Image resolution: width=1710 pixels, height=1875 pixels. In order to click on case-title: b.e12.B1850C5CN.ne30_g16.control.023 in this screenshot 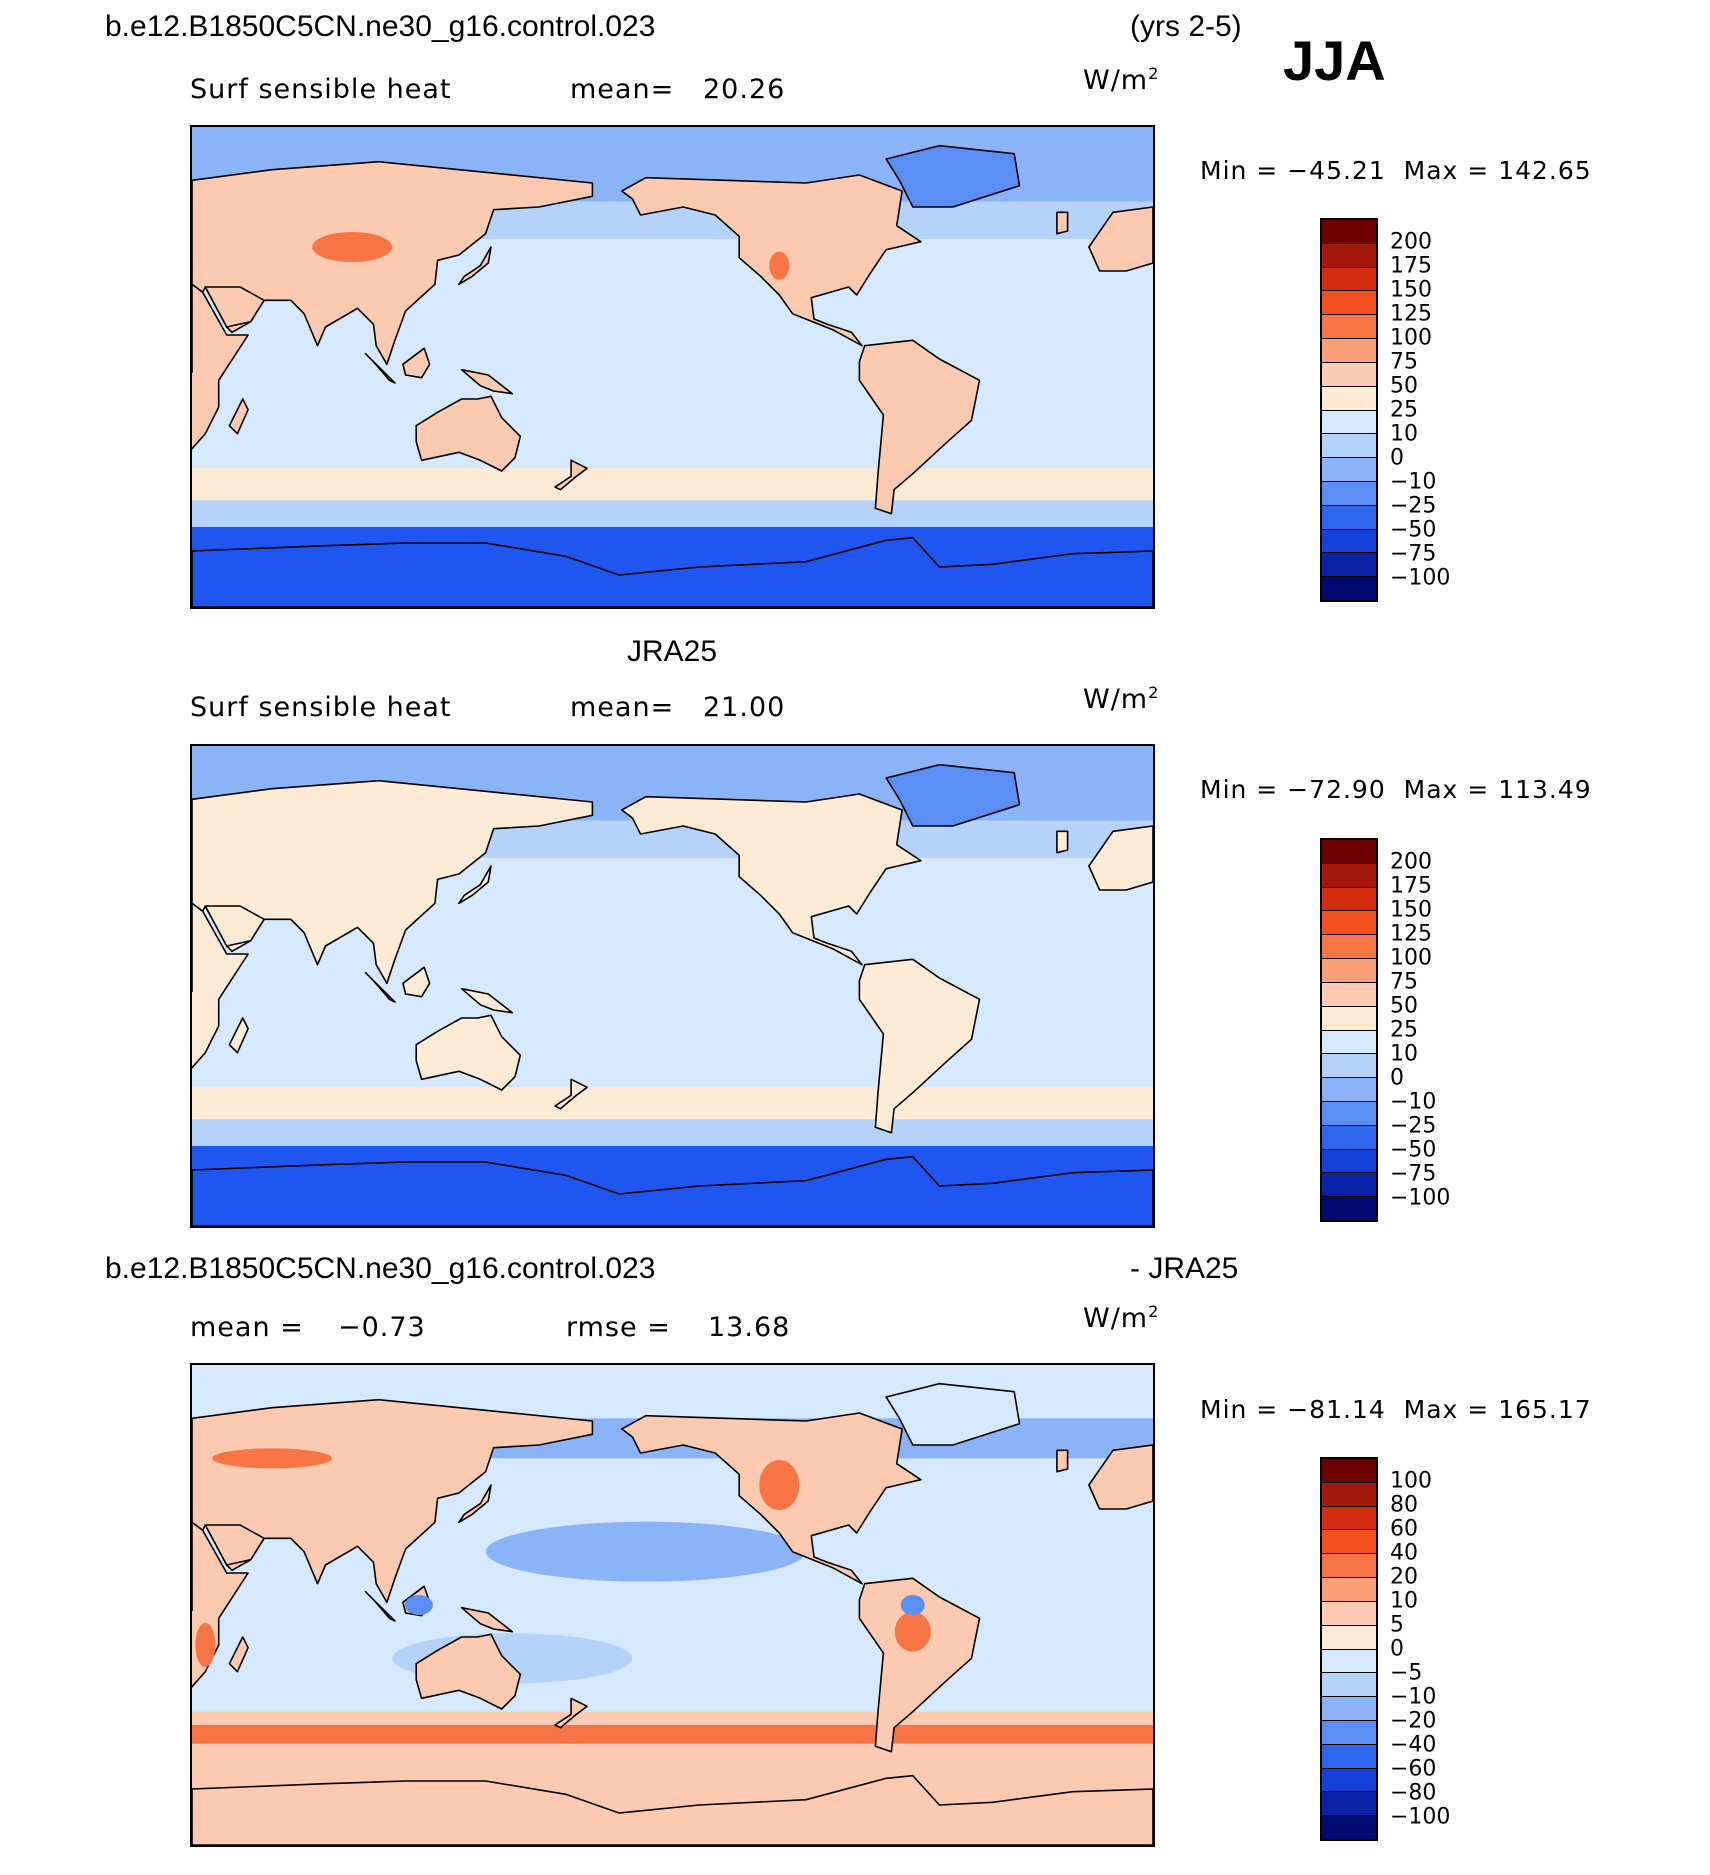, I will do `click(380, 26)`.